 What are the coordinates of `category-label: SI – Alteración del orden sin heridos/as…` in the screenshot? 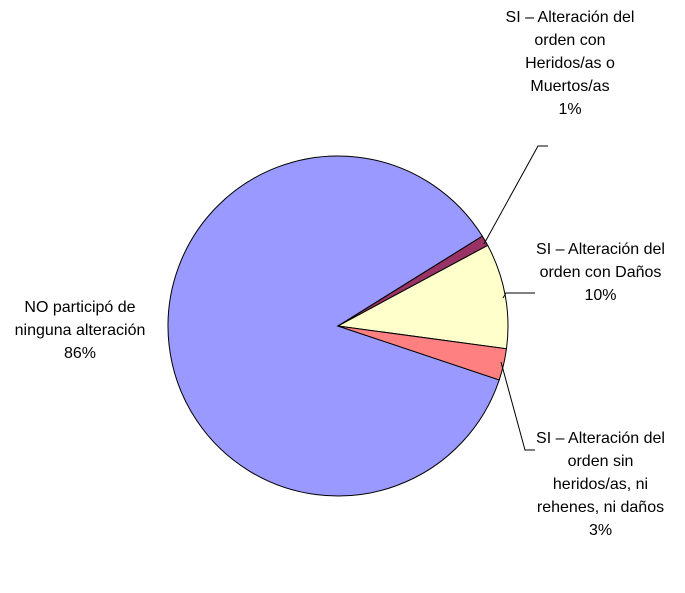 It's located at (600, 473).